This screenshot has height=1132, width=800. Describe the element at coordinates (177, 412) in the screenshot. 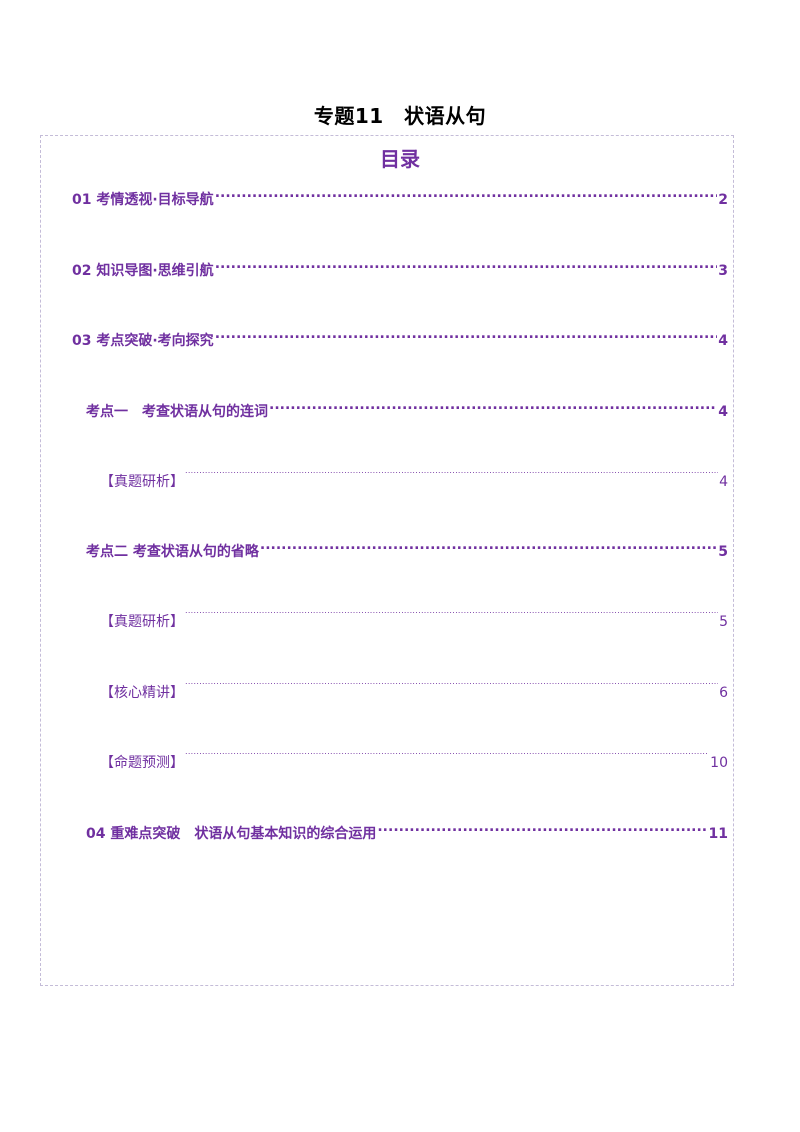

I see `toc-entry-label: 考点一 考查状语从句的连词` at that location.